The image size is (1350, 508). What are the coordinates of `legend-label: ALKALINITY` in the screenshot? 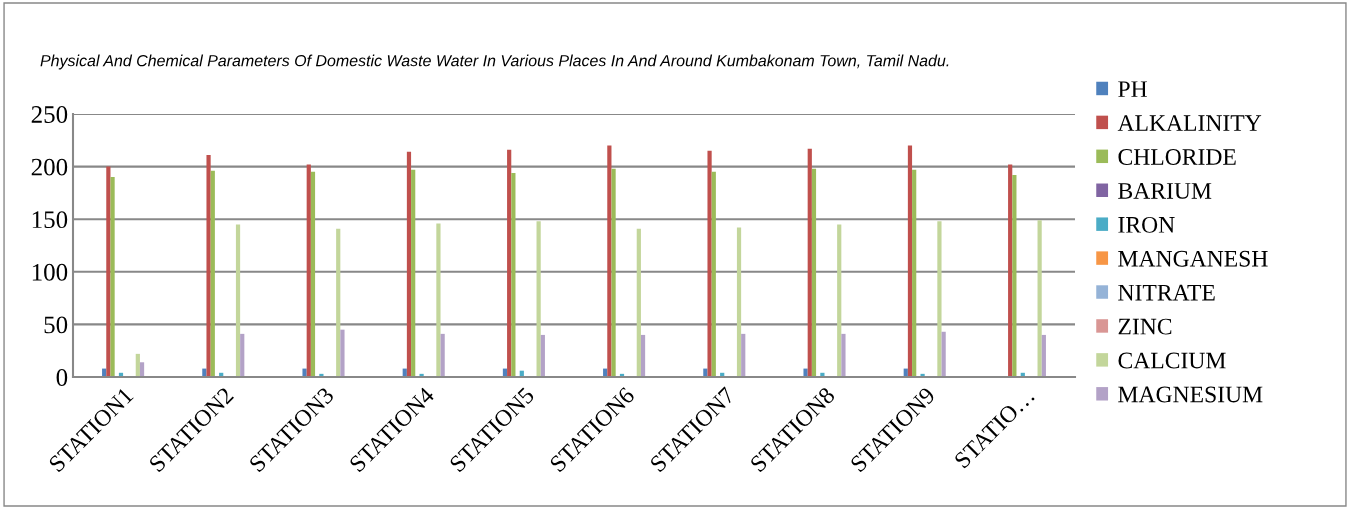 It's located at (1189, 123).